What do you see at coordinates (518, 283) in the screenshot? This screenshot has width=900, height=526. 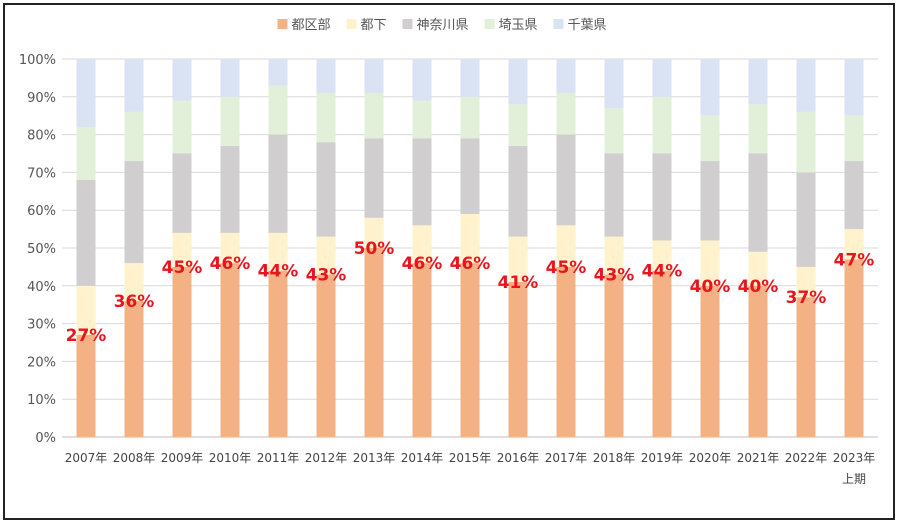 I see `data-label: 41%` at bounding box center [518, 283].